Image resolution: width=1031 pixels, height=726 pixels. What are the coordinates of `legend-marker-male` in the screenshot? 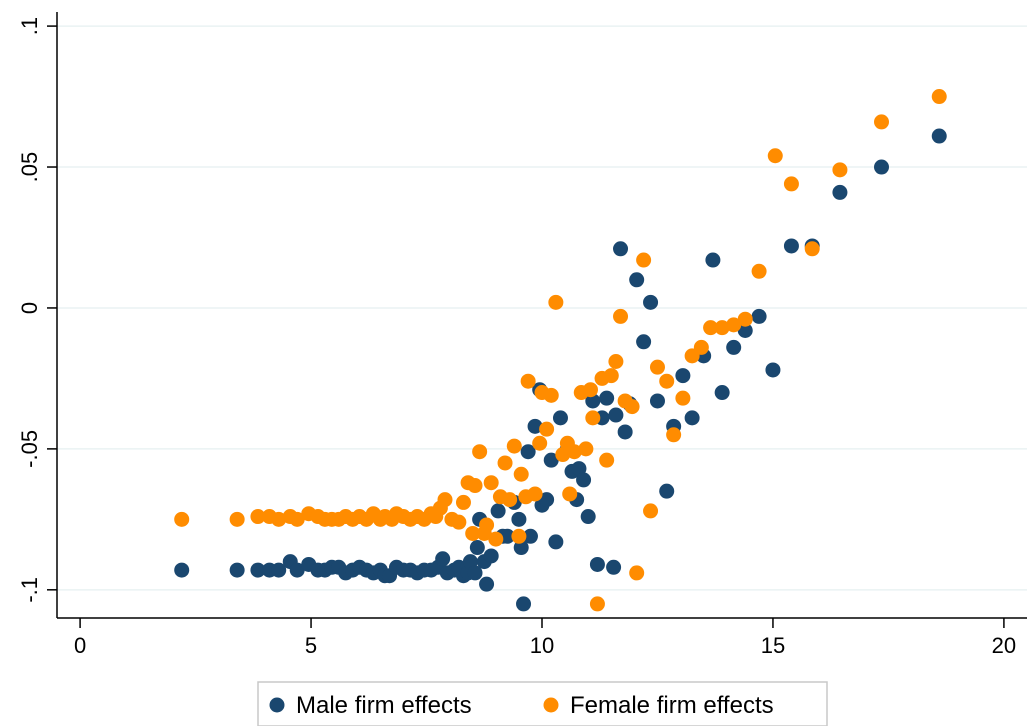 It's located at (277, 705).